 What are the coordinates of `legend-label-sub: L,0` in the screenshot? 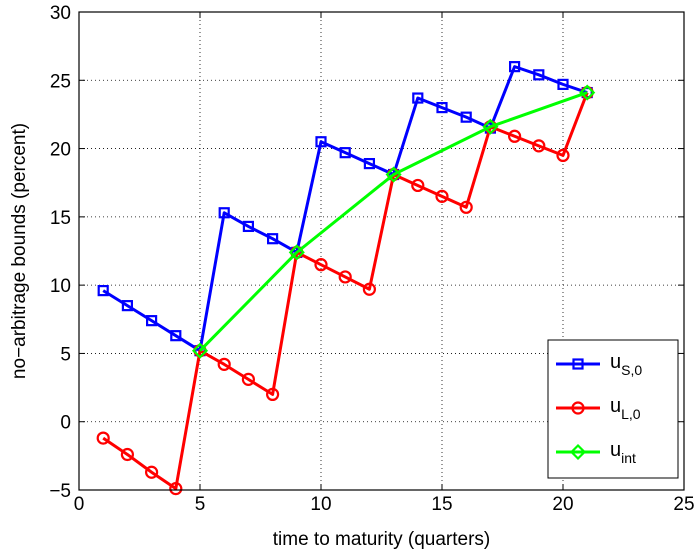 It's located at (631, 414).